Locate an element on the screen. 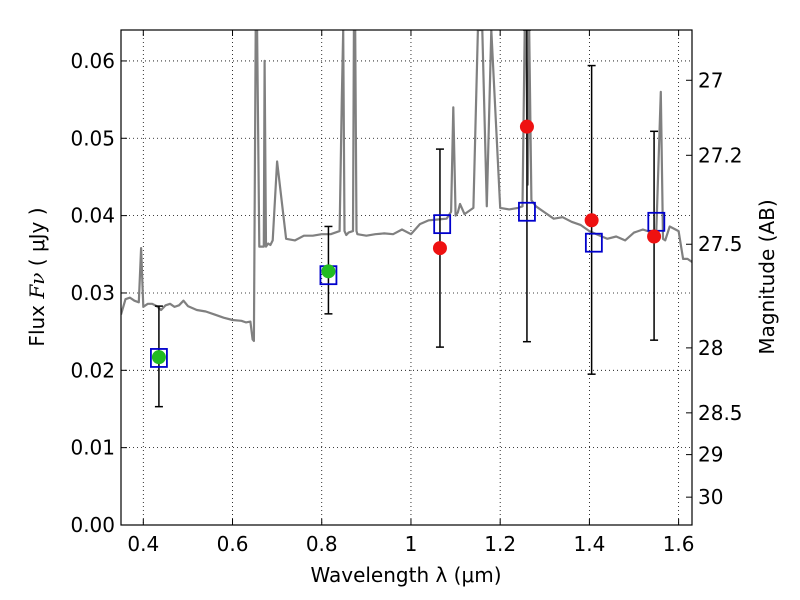  y2-tick-label: 27 is located at coordinates (710, 80).